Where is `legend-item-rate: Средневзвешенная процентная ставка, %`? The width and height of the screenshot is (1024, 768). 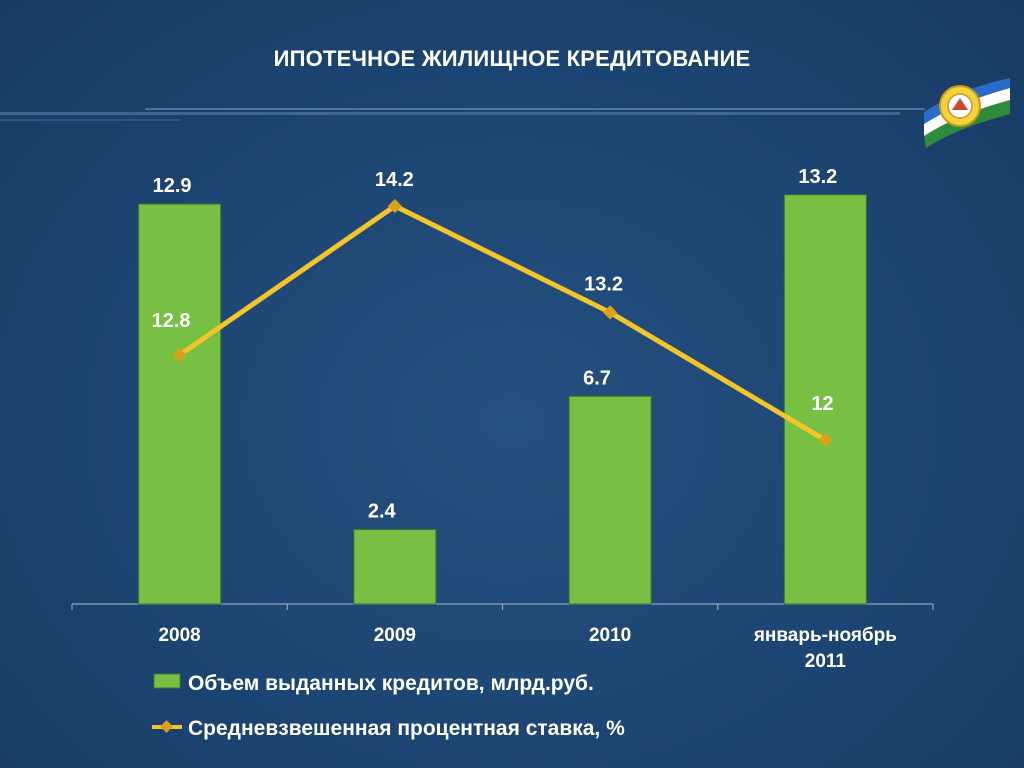
legend-item-rate: Средневзвешенная процентная ставка, % is located at coordinates (388, 728).